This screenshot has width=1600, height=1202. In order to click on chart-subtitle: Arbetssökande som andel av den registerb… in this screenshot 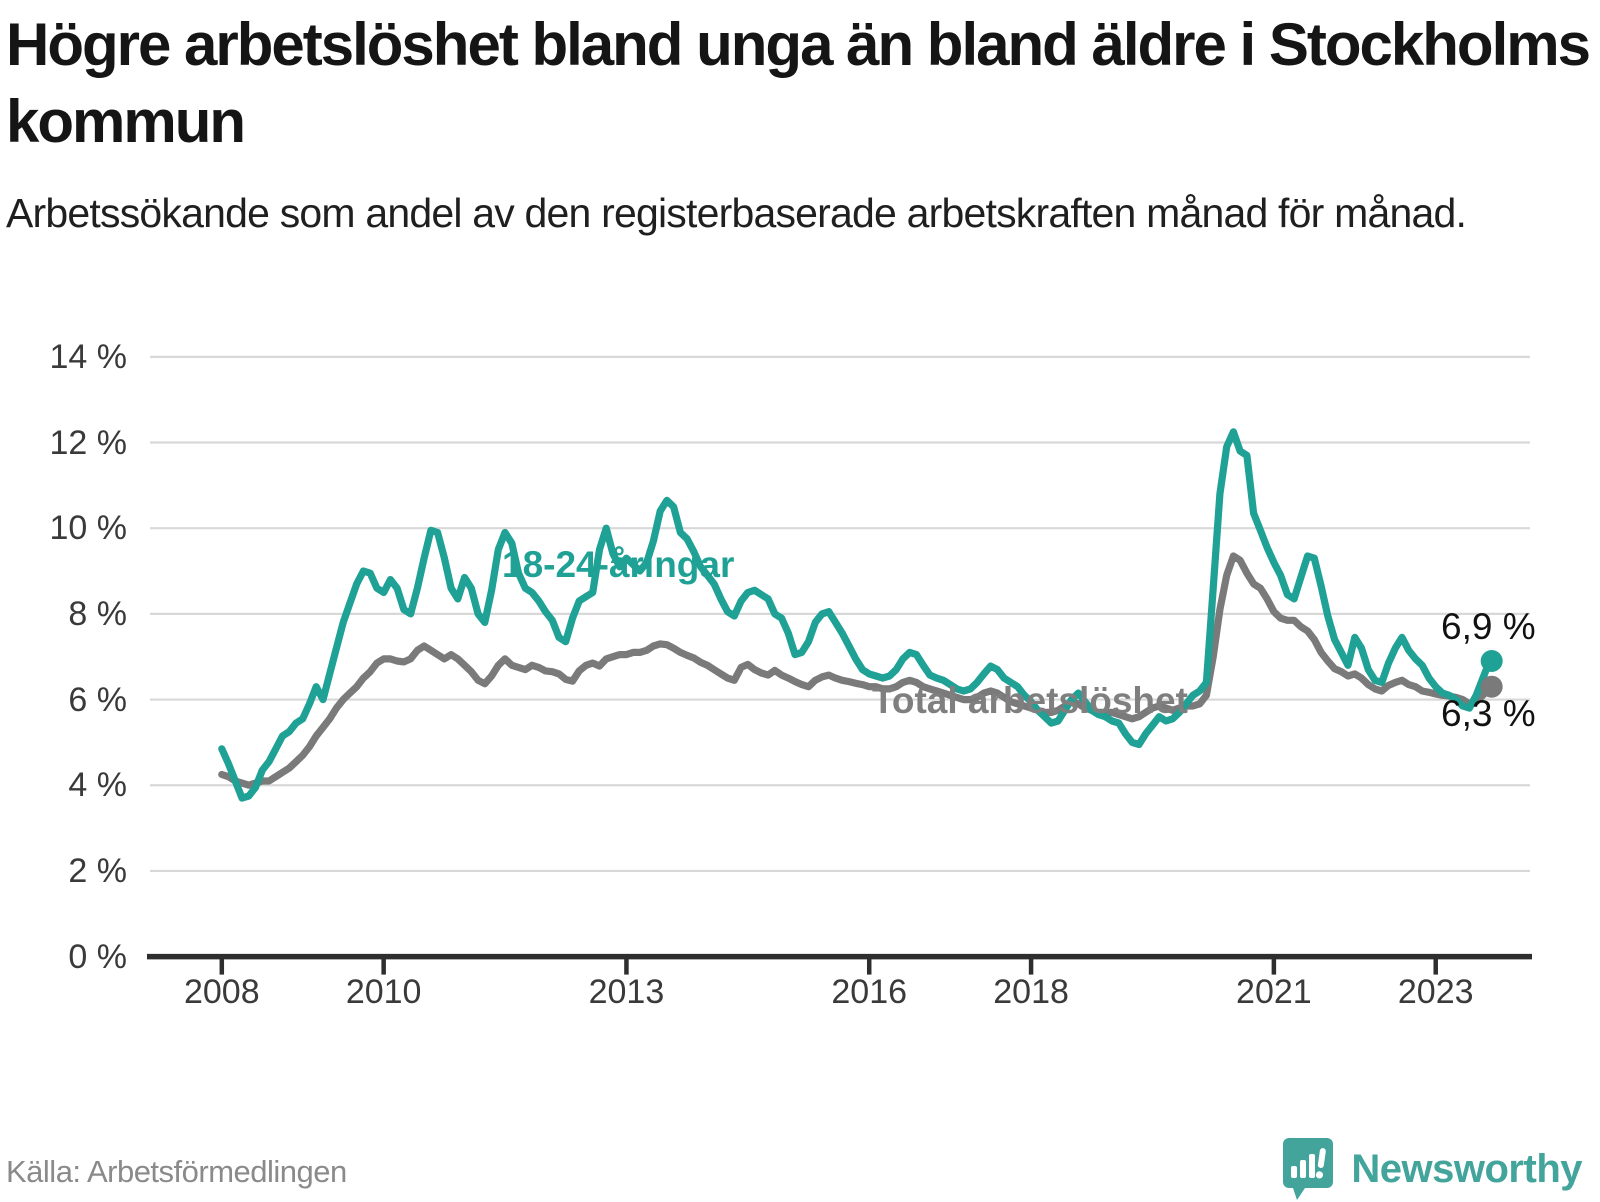, I will do `click(736, 213)`.